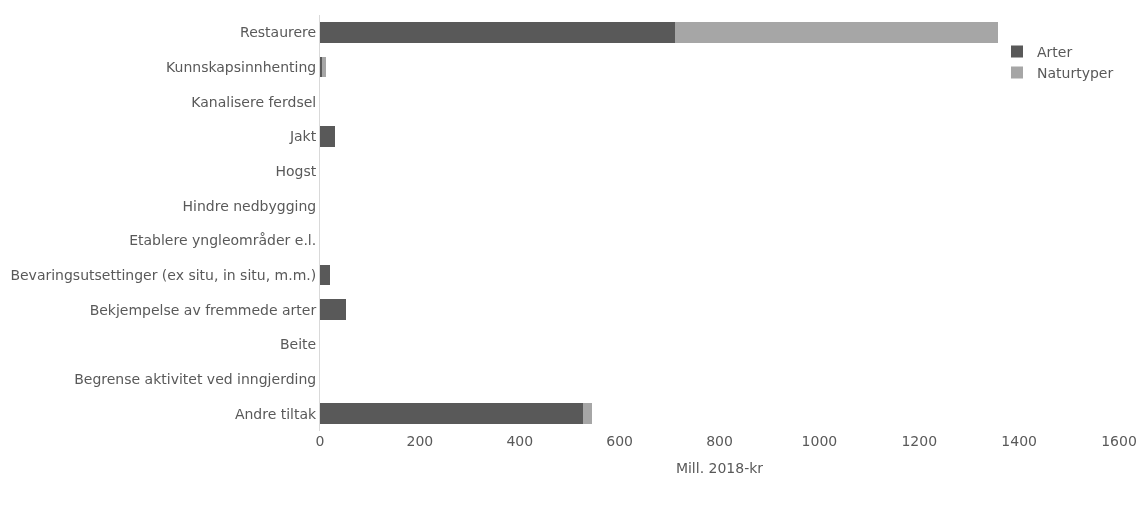  Describe the element at coordinates (241, 66) in the screenshot. I see `y-tick-label: Kunnskapsinnhenting` at that location.